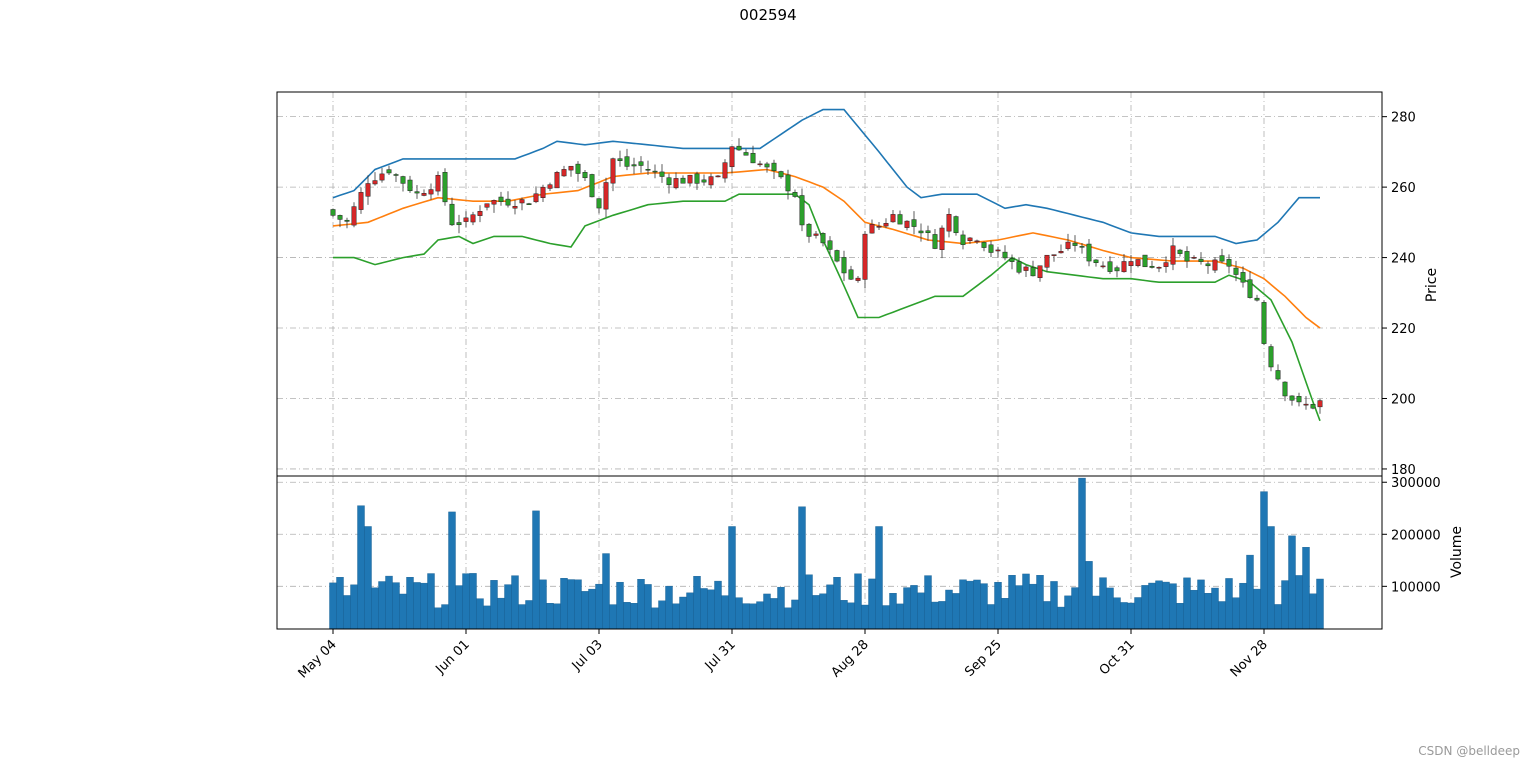 The height and width of the screenshot is (767, 1536). Describe the element at coordinates (1416, 587) in the screenshot. I see `volume-tick-label: 100000` at that location.